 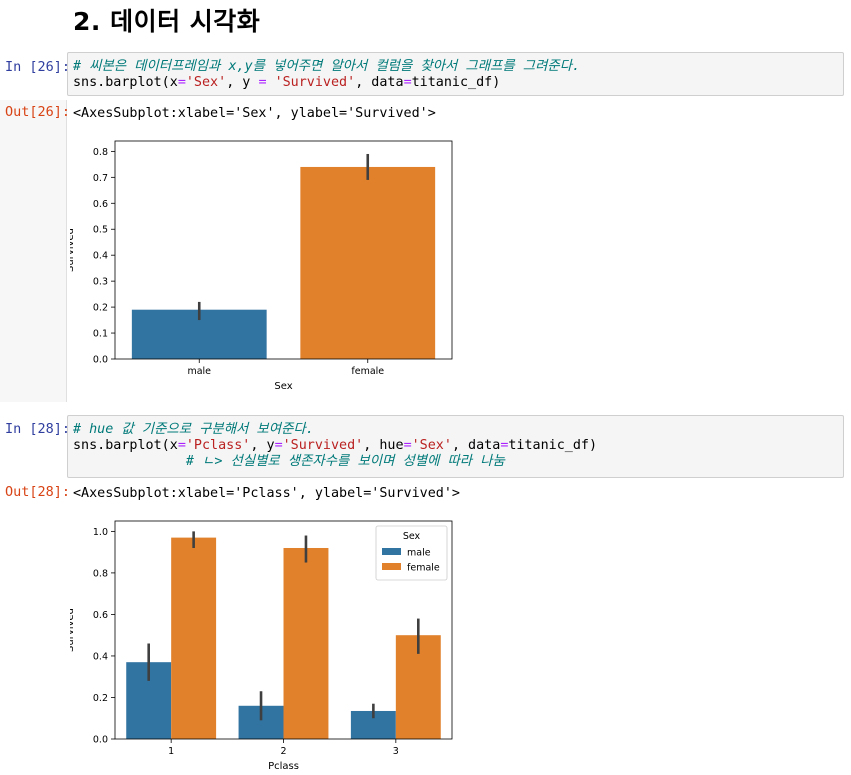 What do you see at coordinates (396, 751) in the screenshot?
I see `x-tick-label: 3` at bounding box center [396, 751].